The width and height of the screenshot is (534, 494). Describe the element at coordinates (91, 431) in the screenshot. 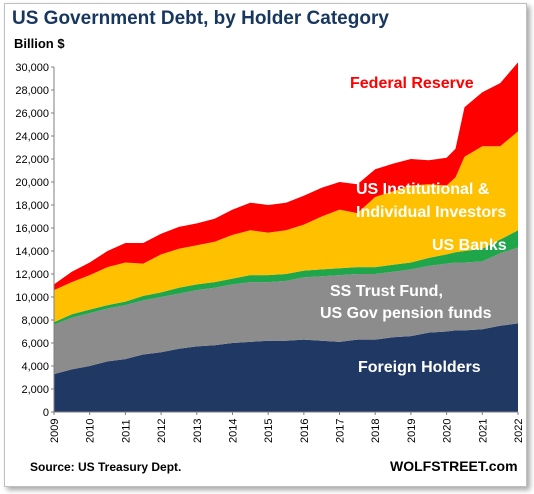

I see `x-tick-label: 2010` at that location.